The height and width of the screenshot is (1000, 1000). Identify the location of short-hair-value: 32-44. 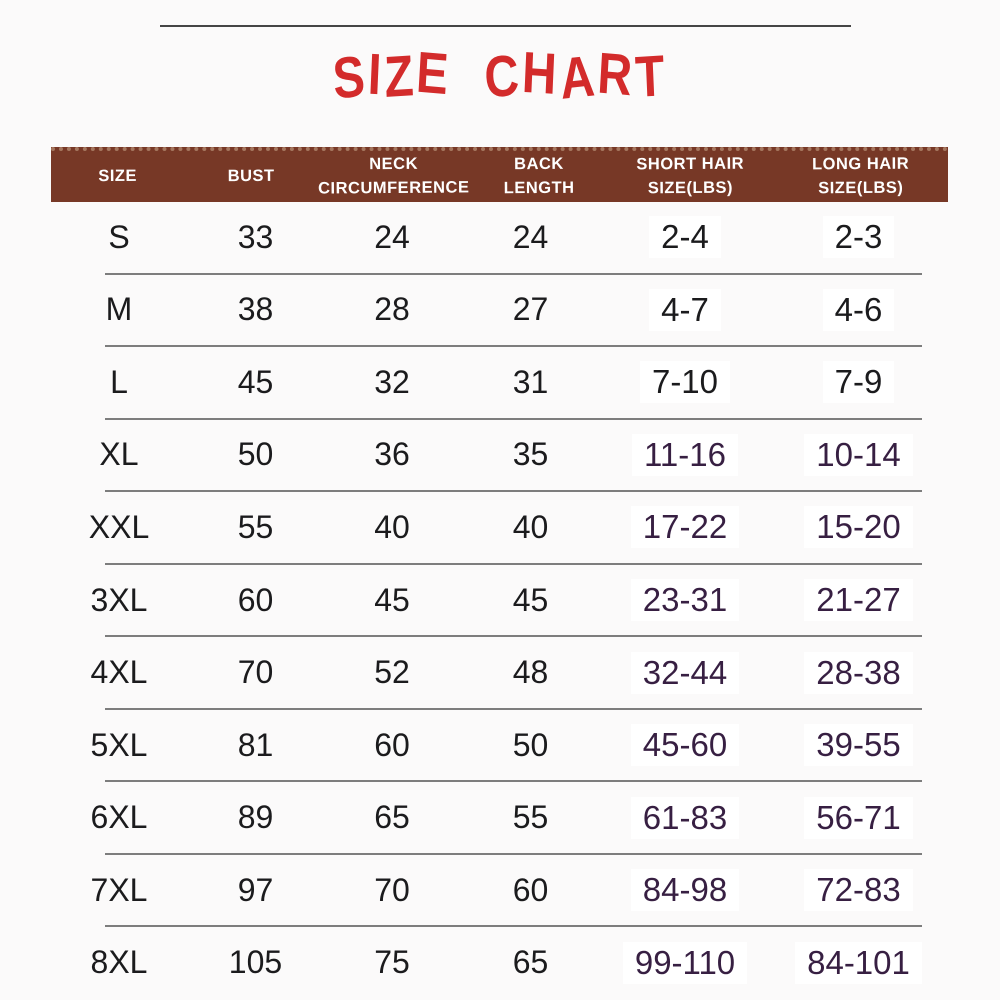
(685, 672).